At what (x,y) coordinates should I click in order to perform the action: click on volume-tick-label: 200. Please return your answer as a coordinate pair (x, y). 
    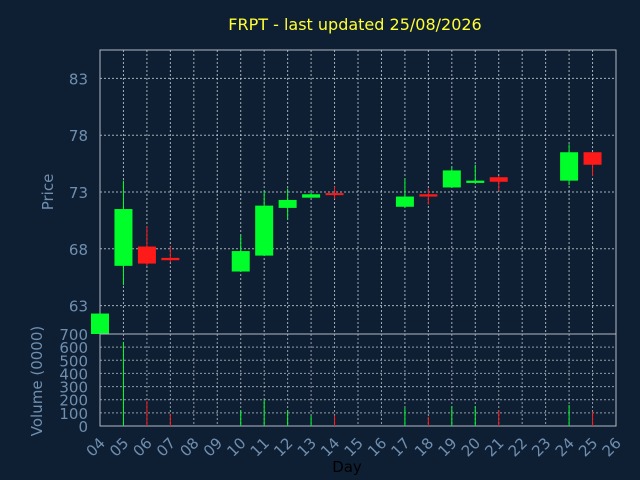
    Looking at the image, I should click on (73, 401).